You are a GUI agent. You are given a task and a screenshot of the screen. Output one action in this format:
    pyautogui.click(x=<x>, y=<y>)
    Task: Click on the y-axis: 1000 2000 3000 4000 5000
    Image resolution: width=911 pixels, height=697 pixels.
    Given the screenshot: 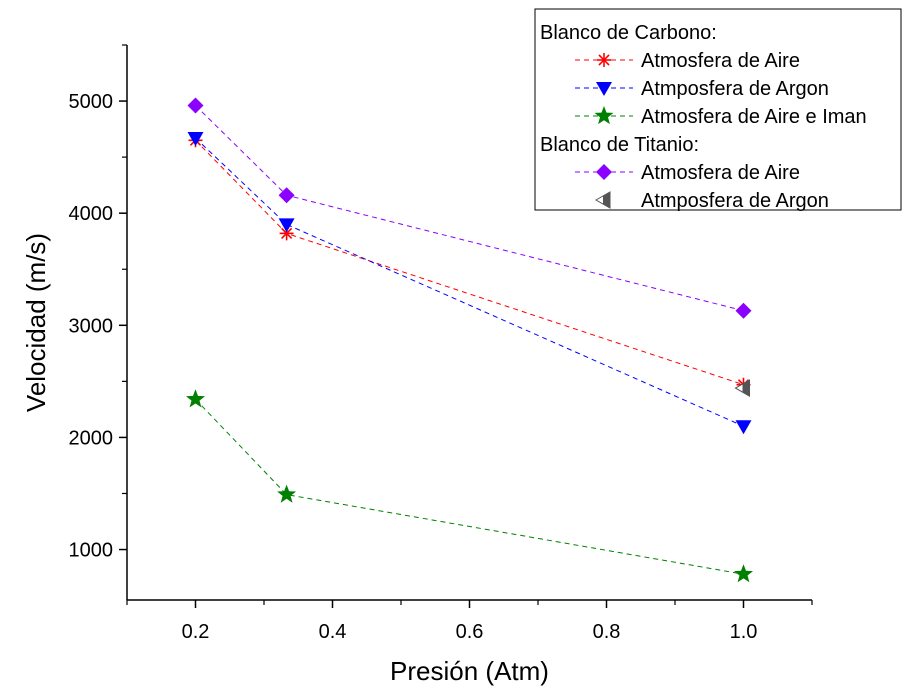 What is the action you would take?
    pyautogui.click(x=98, y=322)
    